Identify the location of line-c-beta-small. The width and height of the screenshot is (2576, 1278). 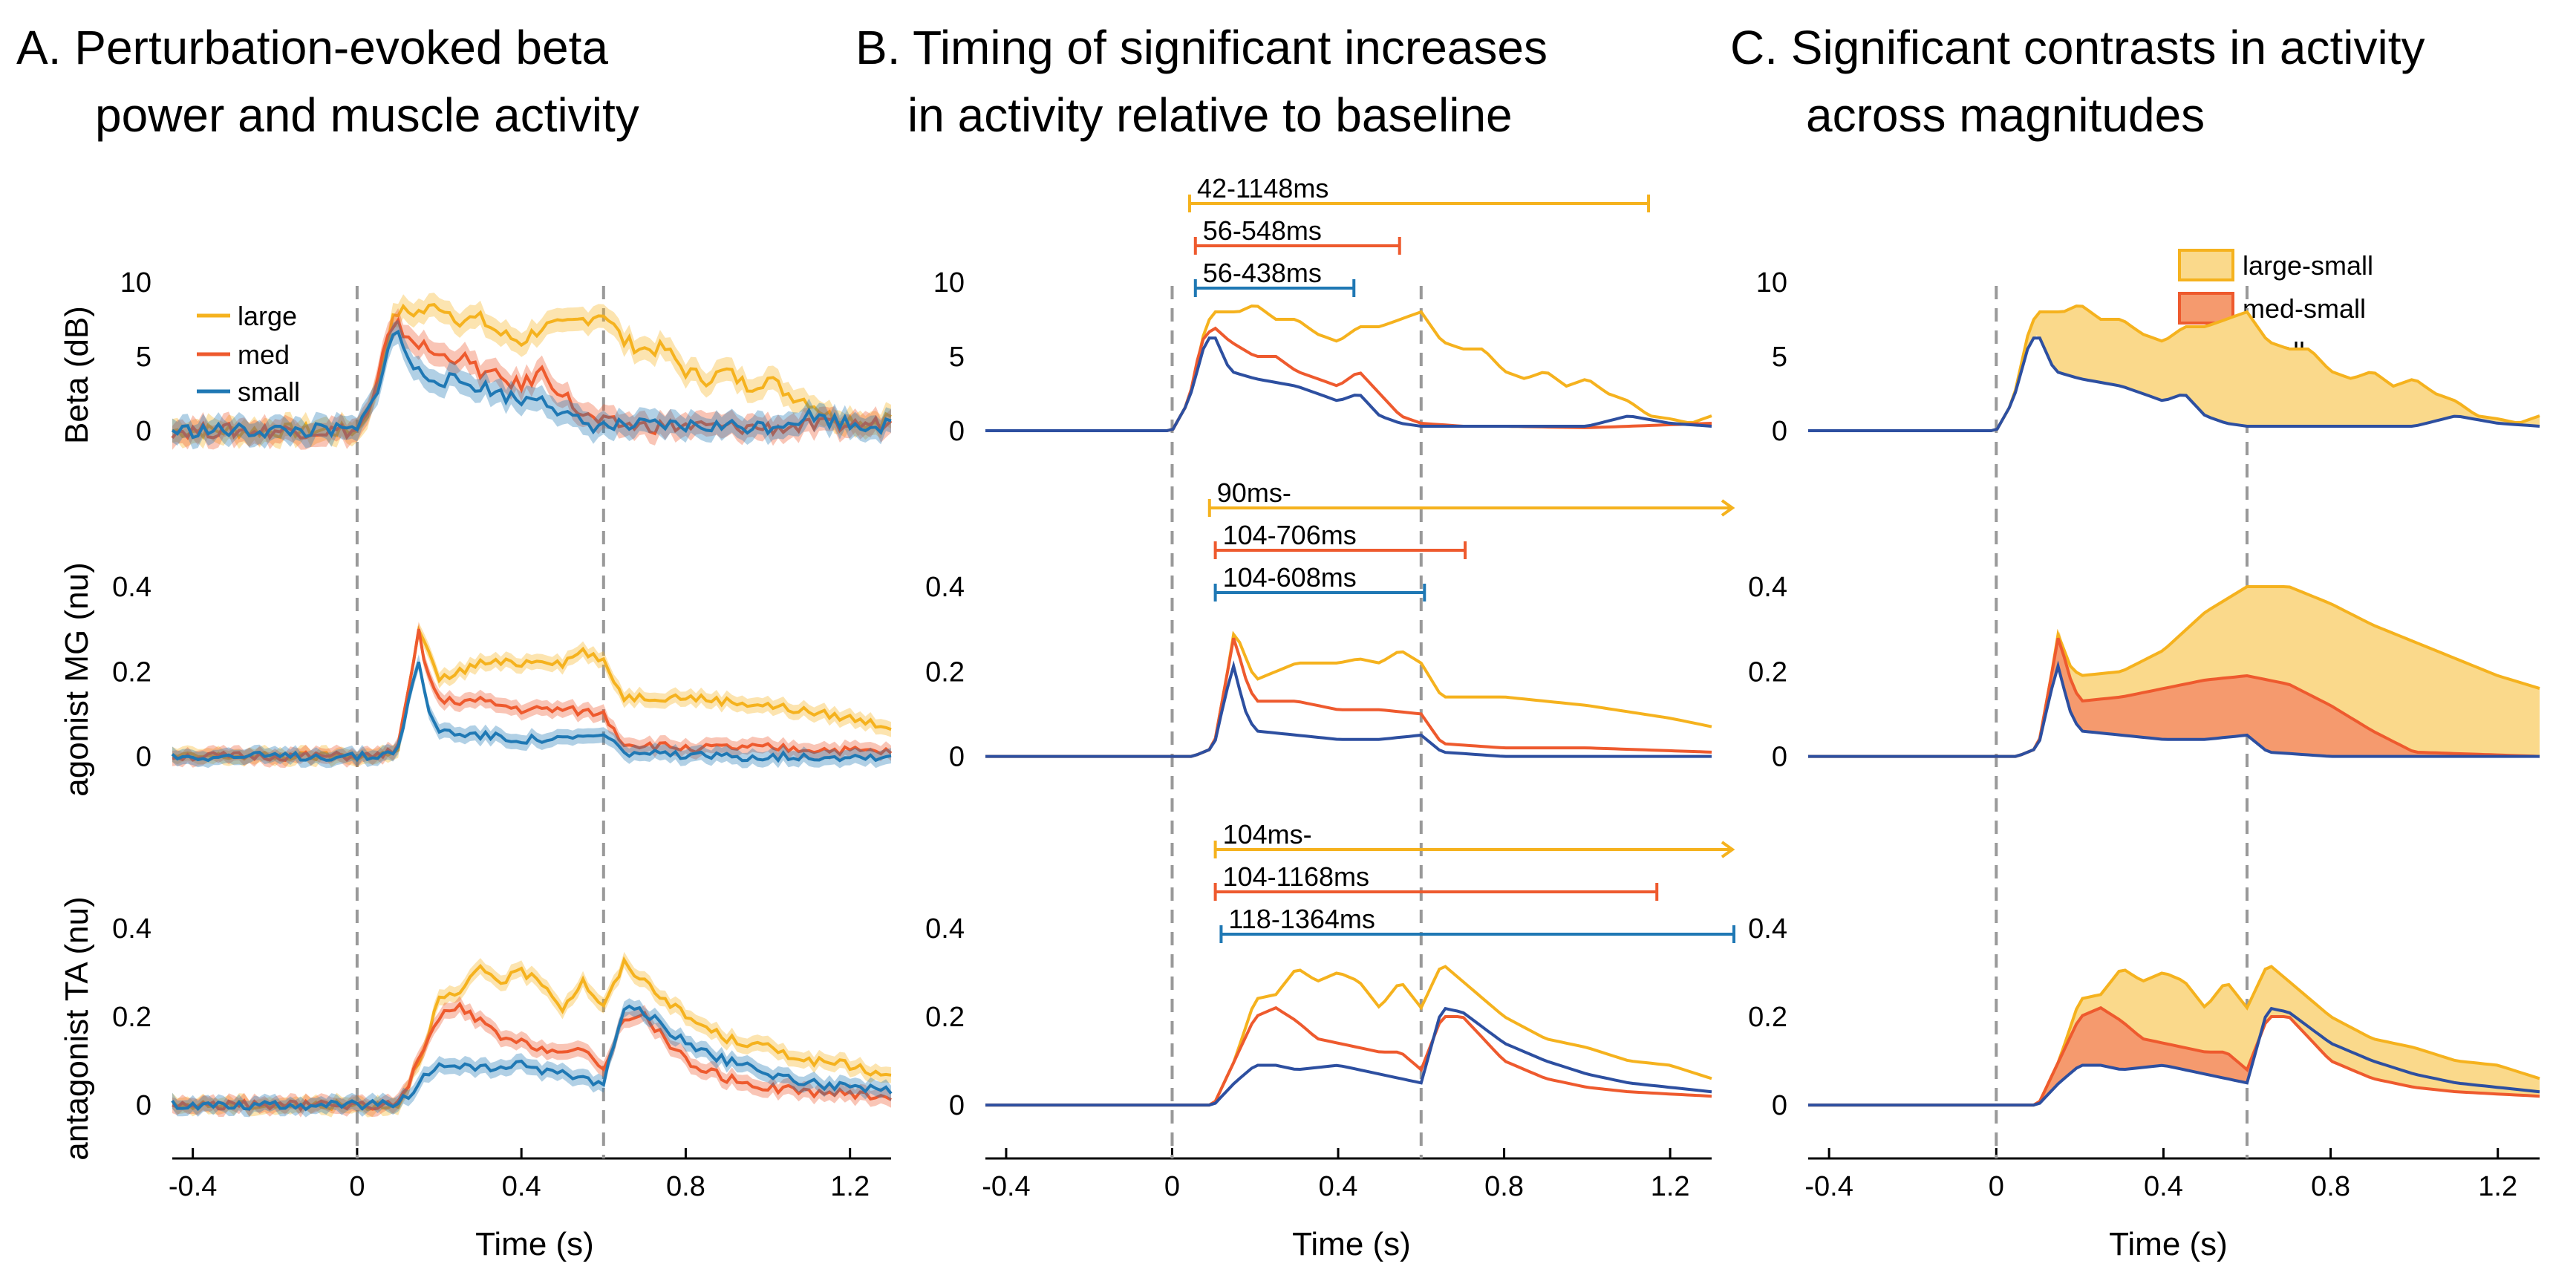
(2174, 384).